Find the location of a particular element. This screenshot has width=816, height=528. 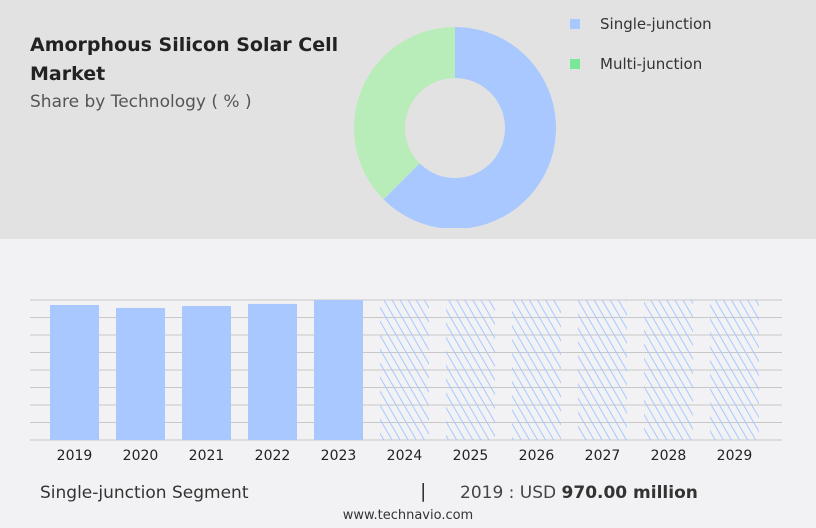

x-tick-label: 2020 is located at coordinates (141, 456).